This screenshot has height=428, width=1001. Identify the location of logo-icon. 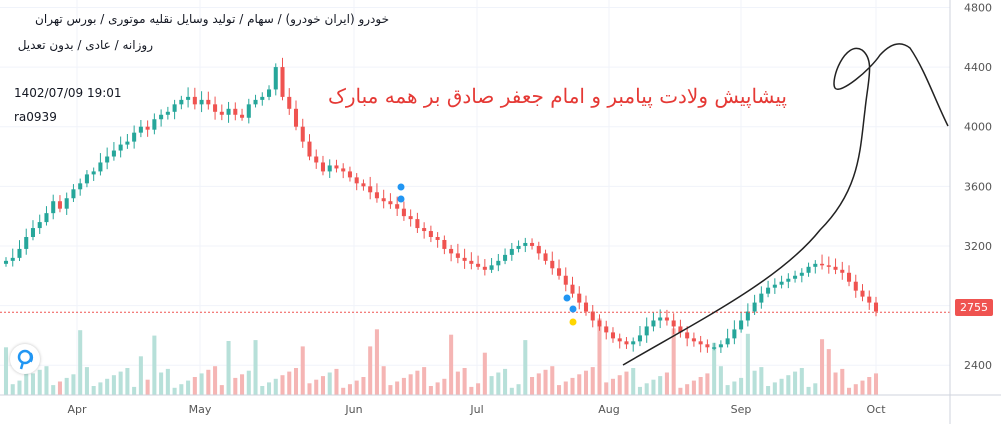
(25, 359).